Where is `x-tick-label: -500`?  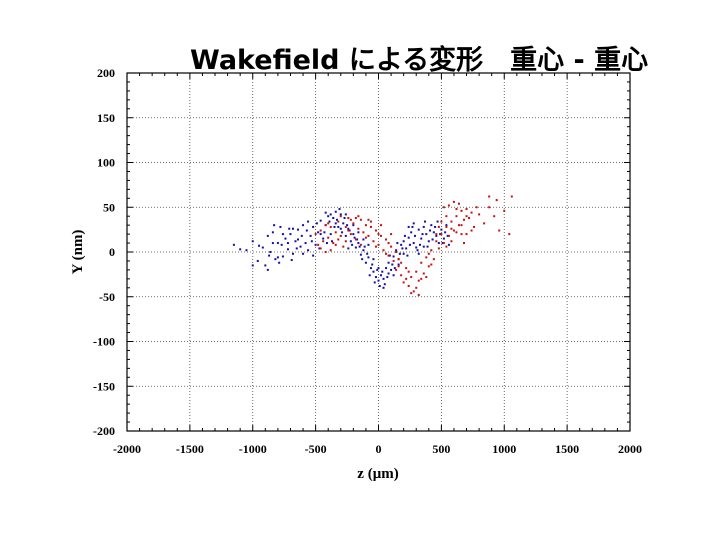
x-tick-label: -500 is located at coordinates (316, 449).